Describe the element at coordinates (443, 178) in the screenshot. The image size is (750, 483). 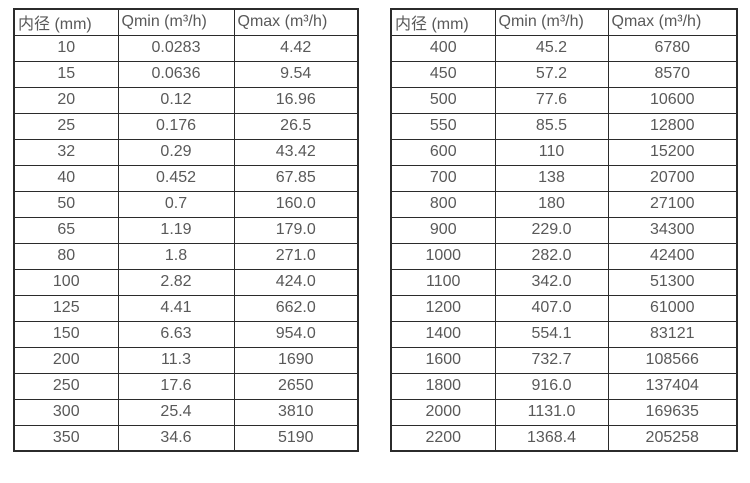
I see `table-cell: 700` at that location.